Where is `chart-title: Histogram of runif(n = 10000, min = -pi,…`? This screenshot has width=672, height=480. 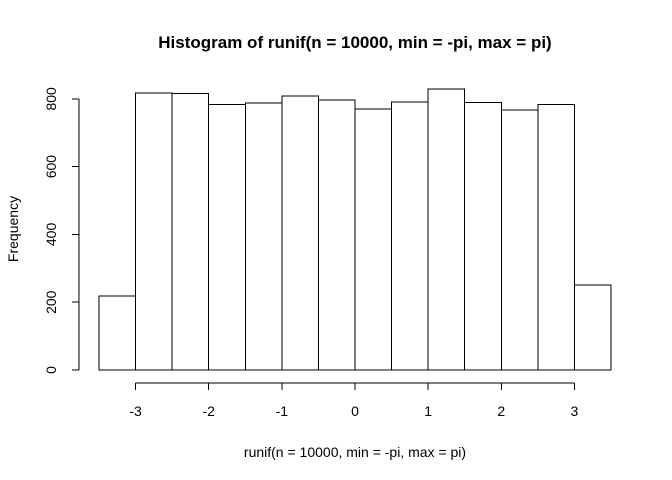
chart-title: Histogram of runif(n = 10000, min = -pi,… is located at coordinates (354, 42).